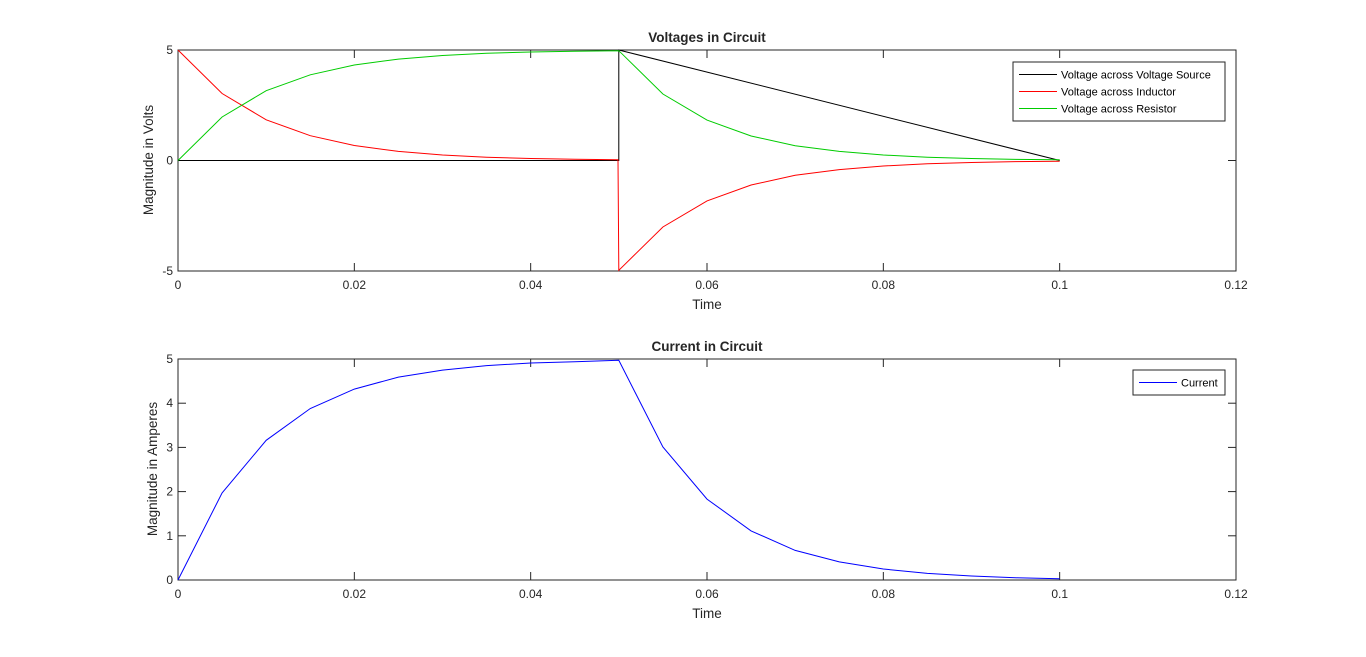  Describe the element at coordinates (169, 403) in the screenshot. I see `y-tick-label: 4` at that location.